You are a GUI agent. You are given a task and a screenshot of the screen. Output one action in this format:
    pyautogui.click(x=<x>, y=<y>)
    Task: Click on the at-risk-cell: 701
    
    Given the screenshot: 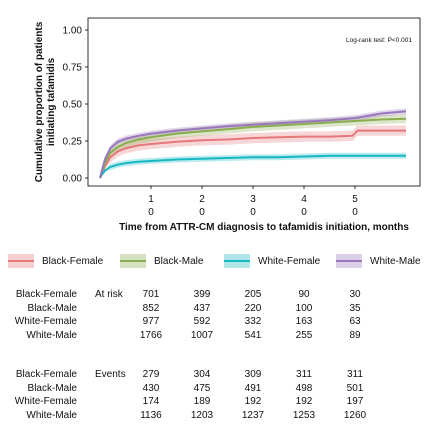 What is the action you would take?
    pyautogui.click(x=151, y=294)
    